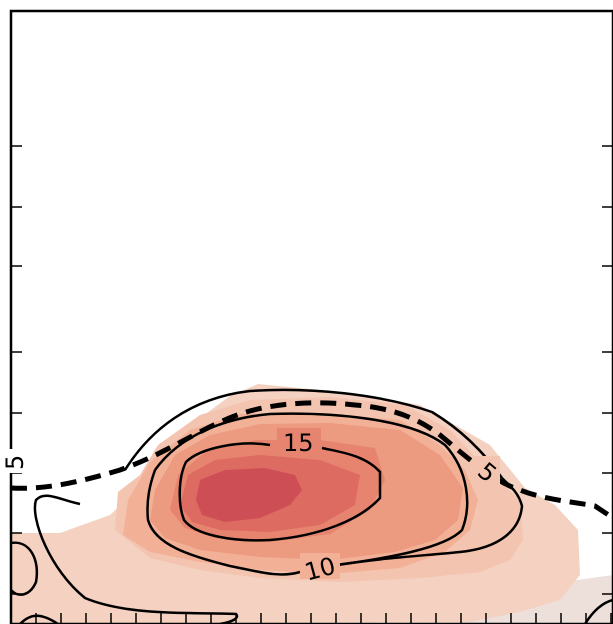 The width and height of the screenshot is (613, 624). Describe the element at coordinates (426, 522) in the screenshot. I see `contour-line-5-lower-right` at that location.